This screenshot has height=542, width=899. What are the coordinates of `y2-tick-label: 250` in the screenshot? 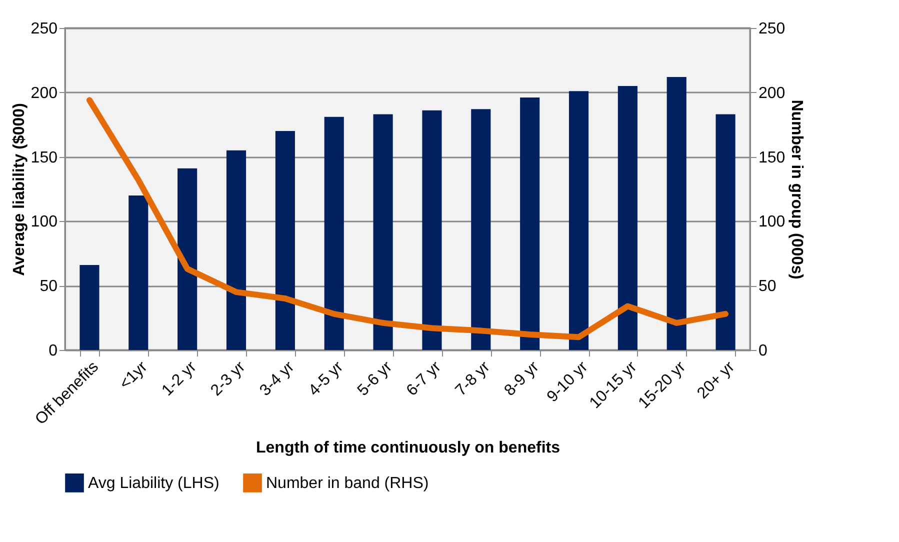 It's located at (772, 29).